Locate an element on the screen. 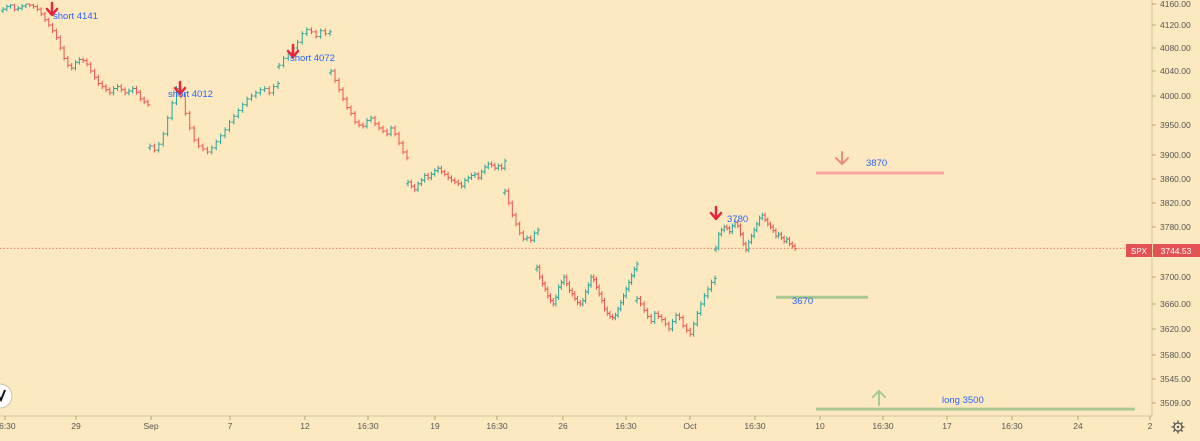  time-tick-label: 10 is located at coordinates (820, 426).